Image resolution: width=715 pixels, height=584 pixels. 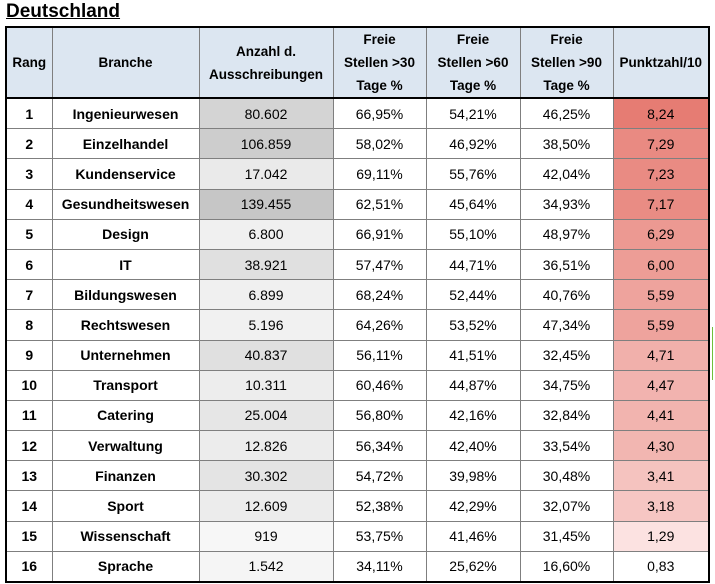 I want to click on cell-anzahl: 919, so click(x=266, y=536).